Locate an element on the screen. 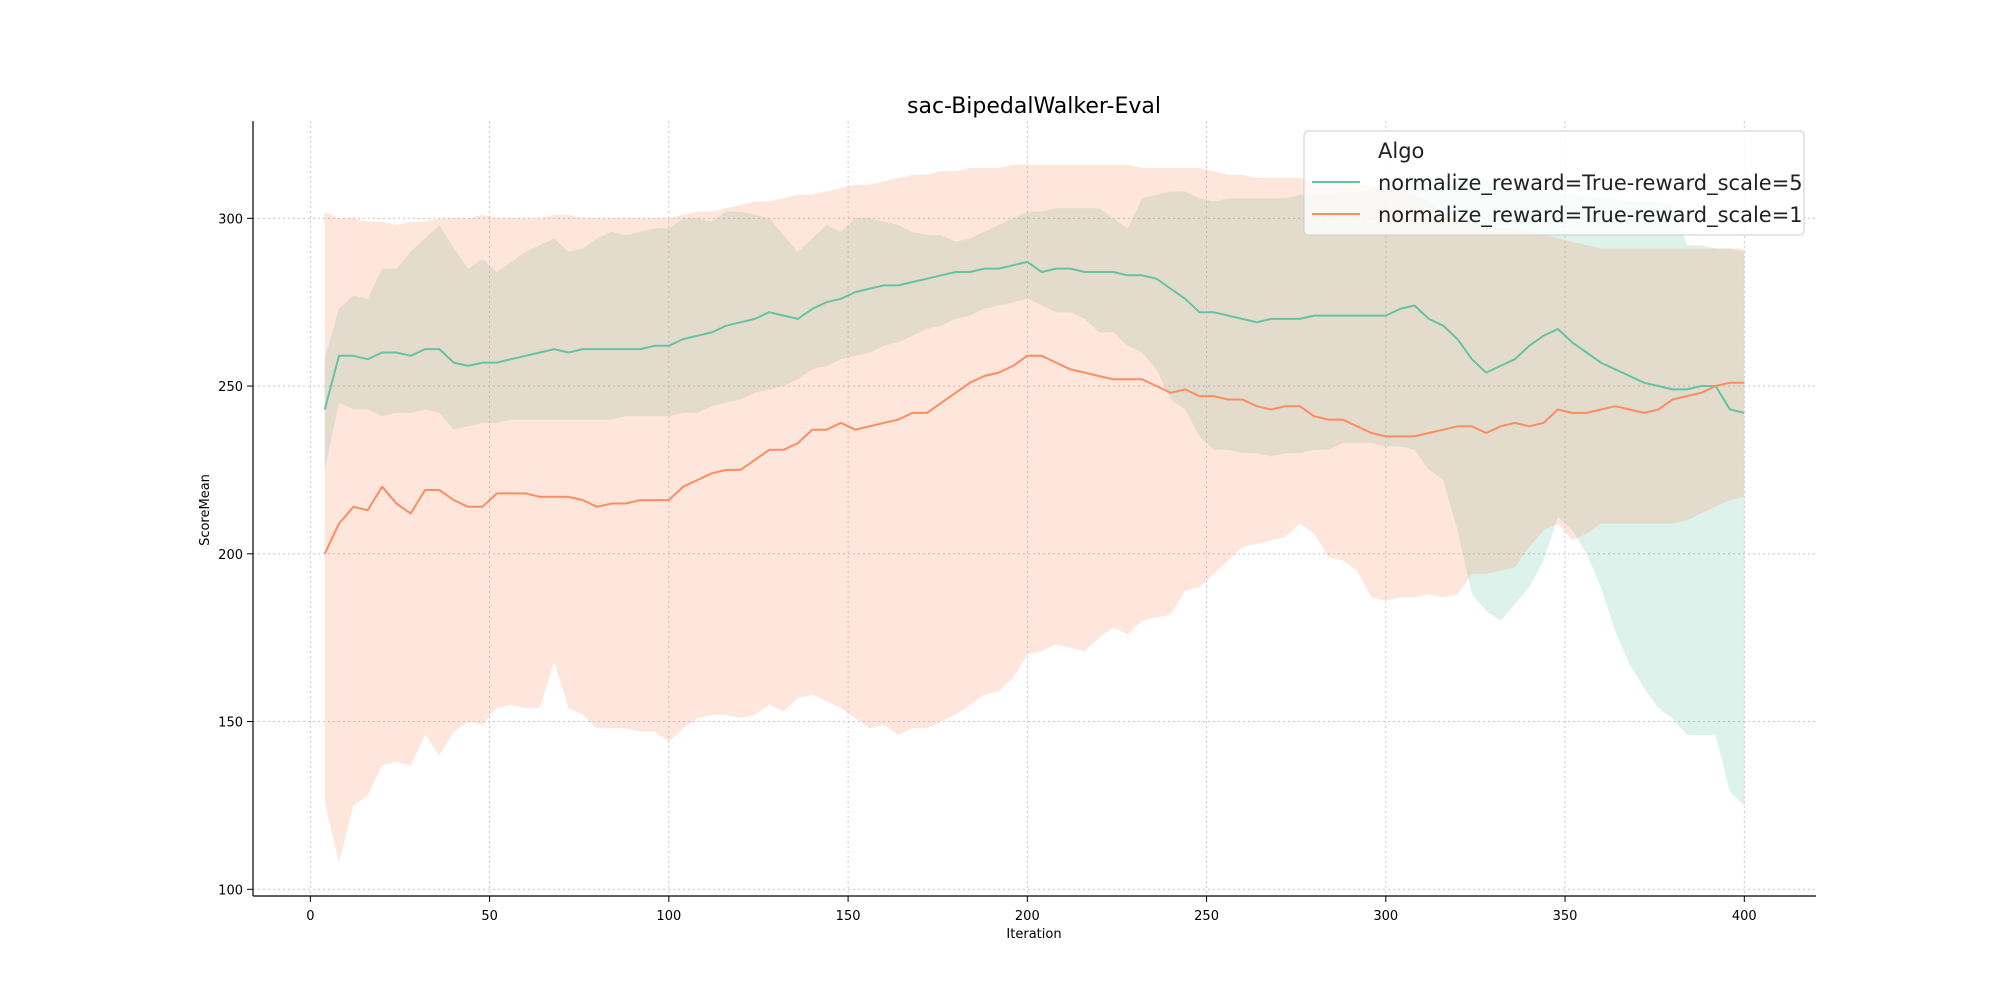 The height and width of the screenshot is (1000, 2000). x-axis-label: Iteration is located at coordinates (1033, 934).